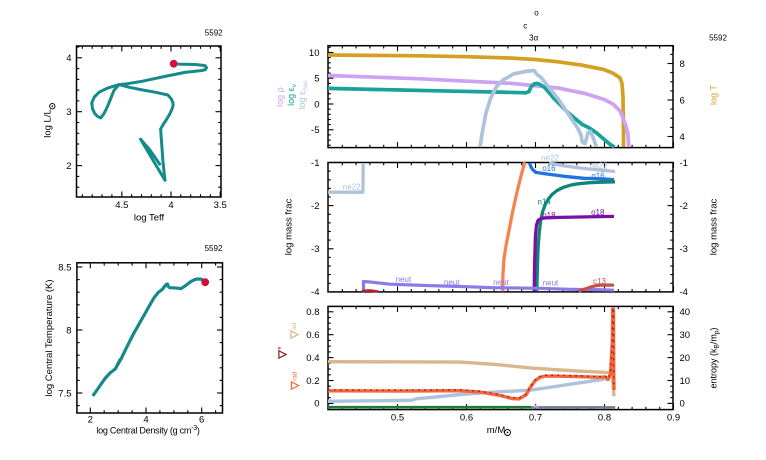 Image resolution: width=766 pixels, height=460 pixels. What do you see at coordinates (64, 267) in the screenshot?
I see `svg-text: 8.5` at bounding box center [64, 267].